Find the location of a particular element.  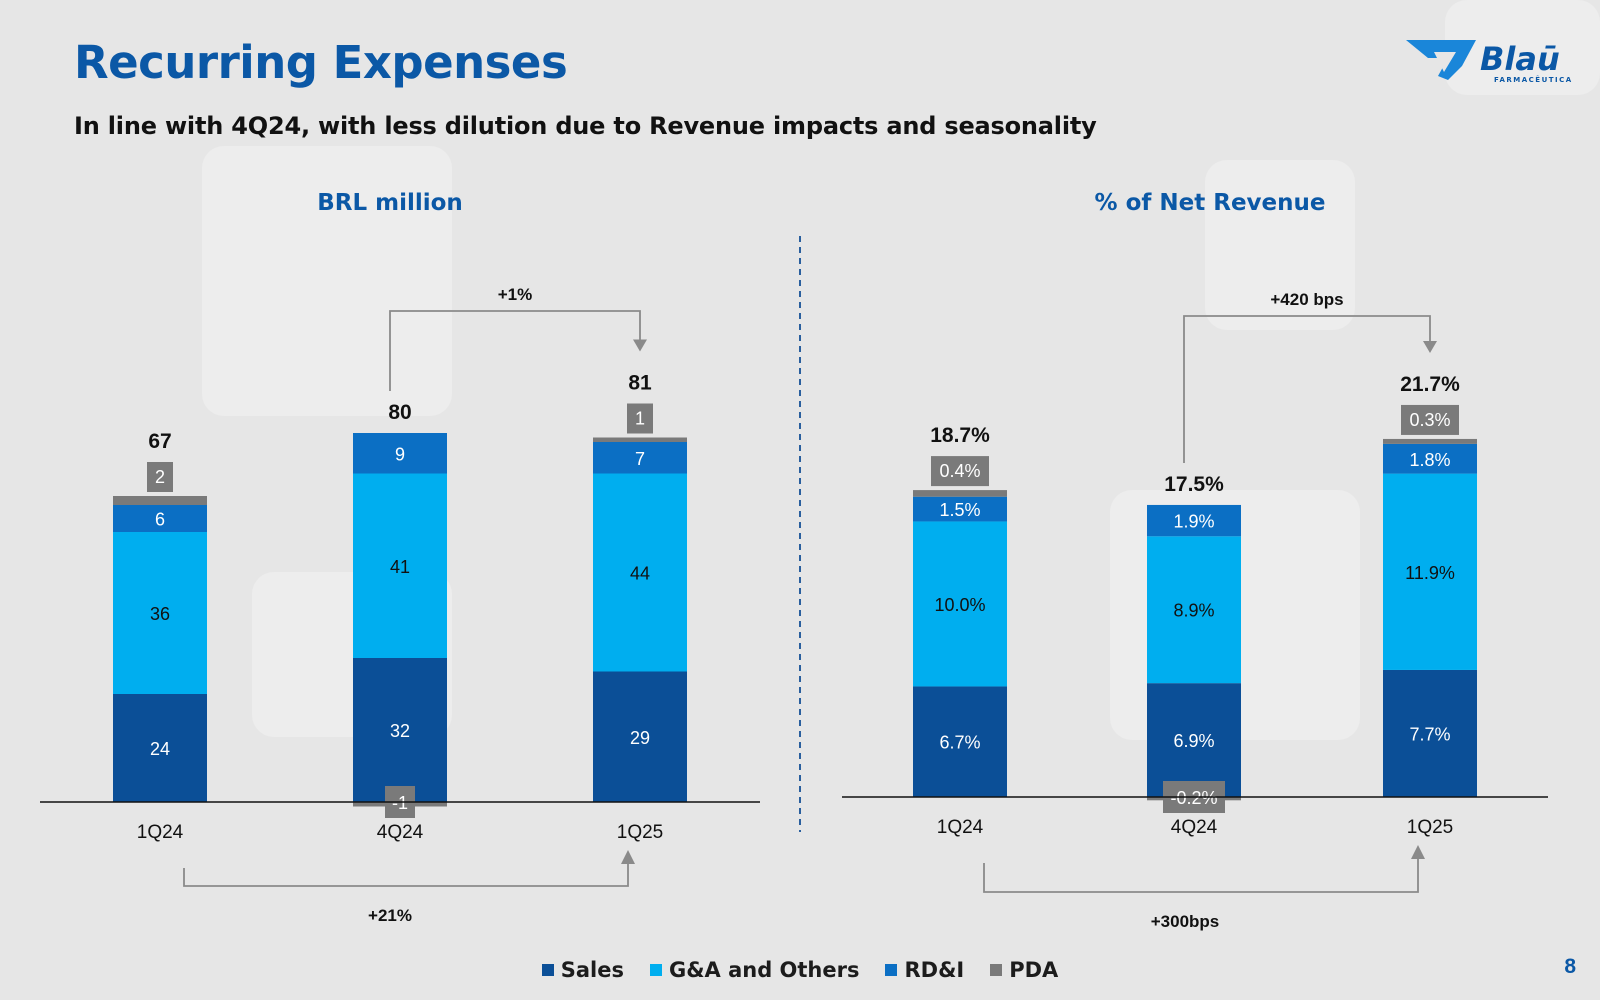

comparison-label: +21% is located at coordinates (390, 915).